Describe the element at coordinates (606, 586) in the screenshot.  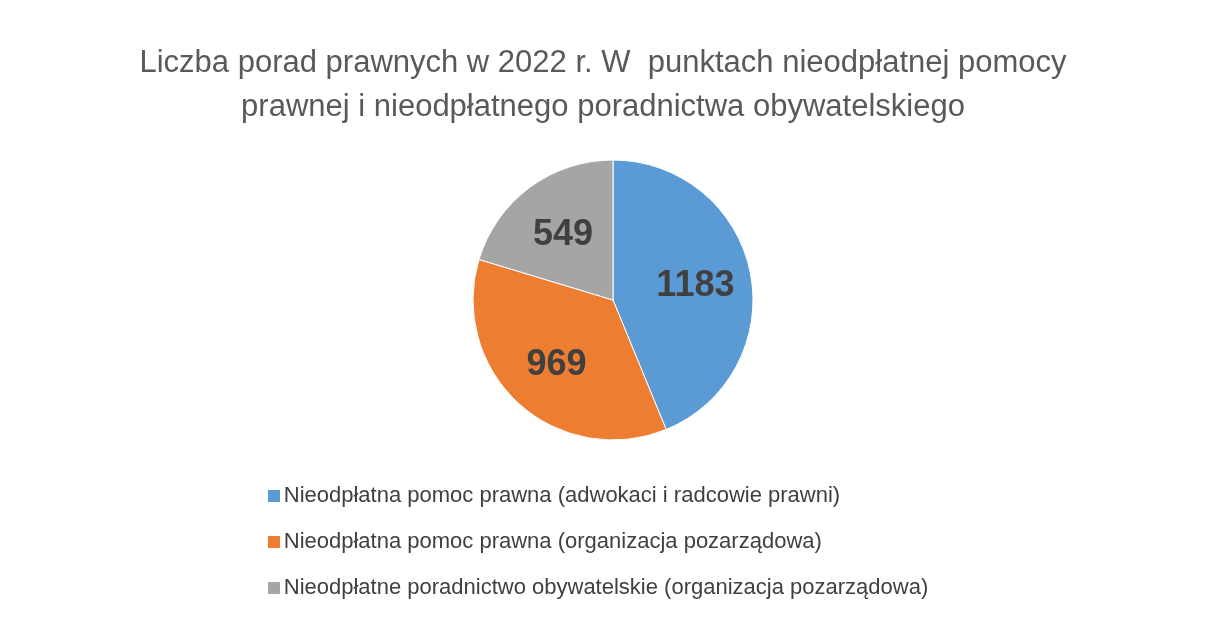
I see `legend-label: Nieodpłatne poradnictwo obywatelskie (organizacja pozarządowa)` at that location.